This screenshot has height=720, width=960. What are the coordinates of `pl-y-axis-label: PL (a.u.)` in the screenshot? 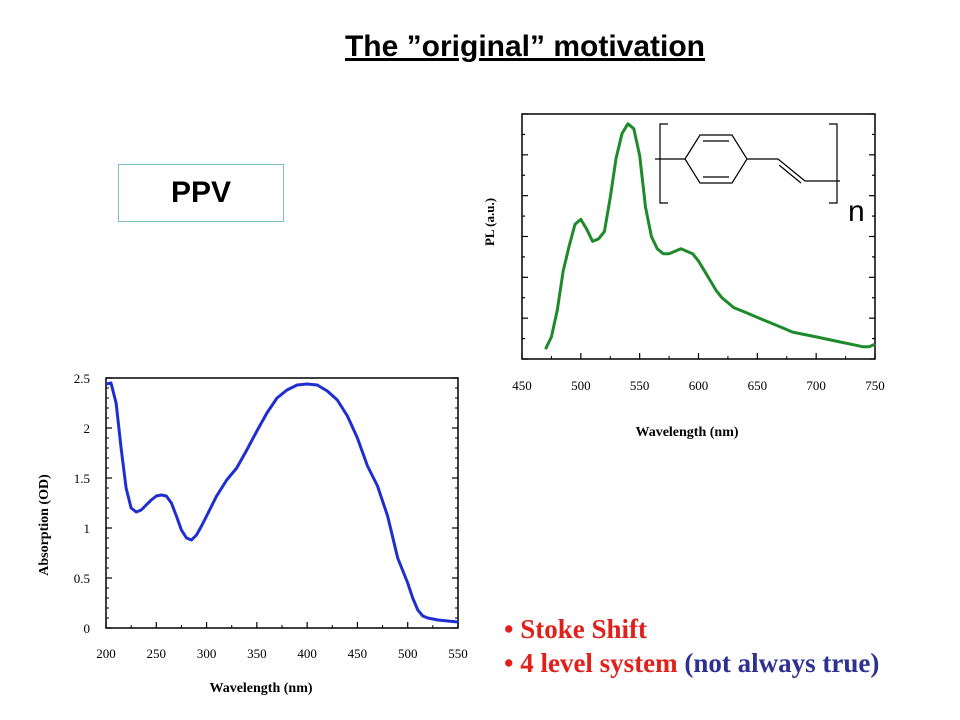 It's located at (489, 222).